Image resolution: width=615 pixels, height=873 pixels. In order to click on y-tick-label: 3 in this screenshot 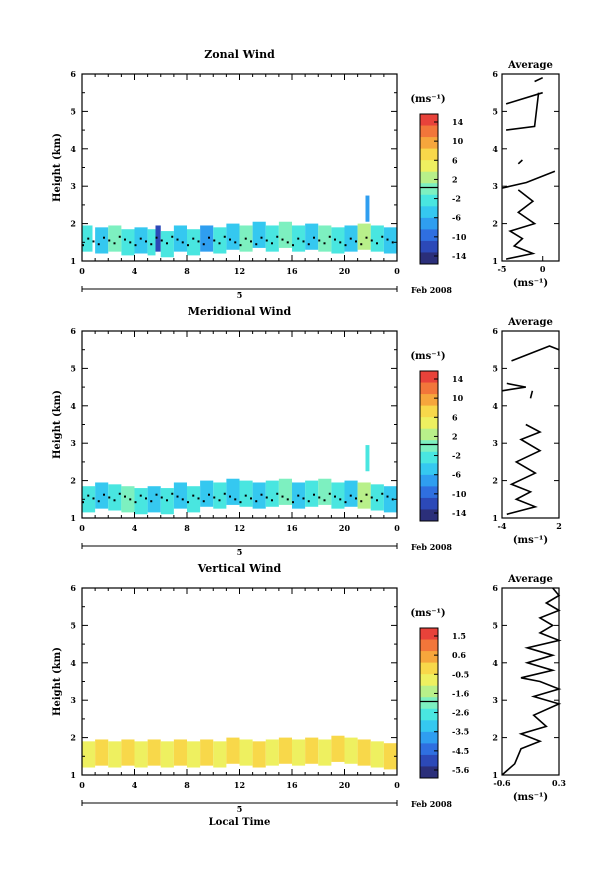, I will do `click(73, 700)`.